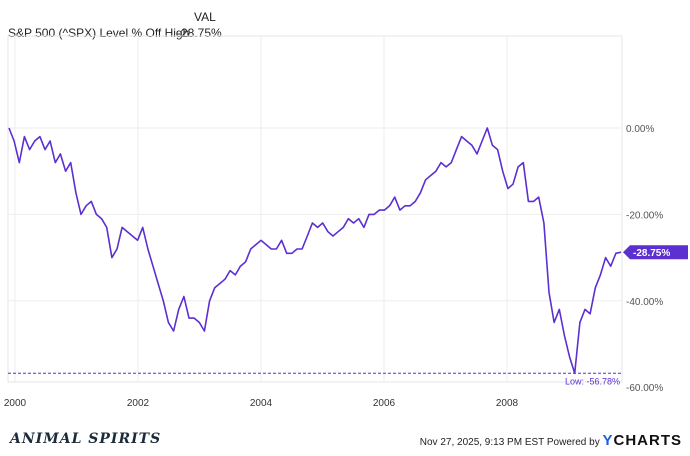 The width and height of the screenshot is (690, 456). What do you see at coordinates (651, 253) in the screenshot?
I see `last-value-label: -28.75%` at bounding box center [651, 253].